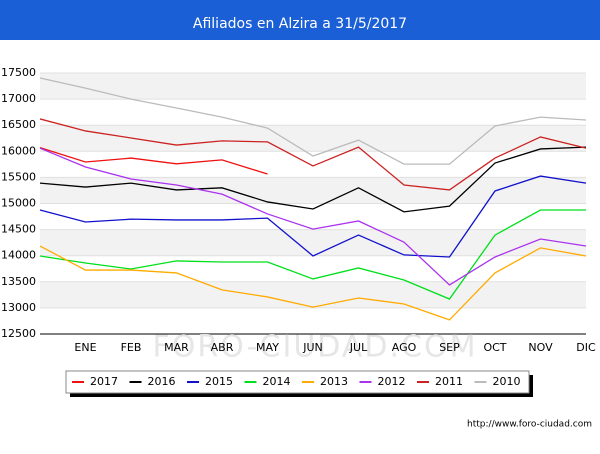  I want to click on y-tick-label: 17500, so click(18, 72).